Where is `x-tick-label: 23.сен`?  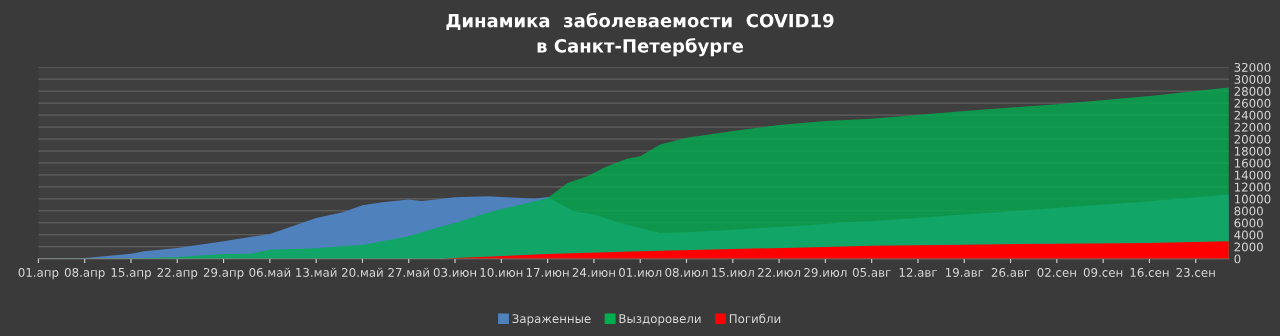
x-tick-label: 23.сен is located at coordinates (1195, 272).